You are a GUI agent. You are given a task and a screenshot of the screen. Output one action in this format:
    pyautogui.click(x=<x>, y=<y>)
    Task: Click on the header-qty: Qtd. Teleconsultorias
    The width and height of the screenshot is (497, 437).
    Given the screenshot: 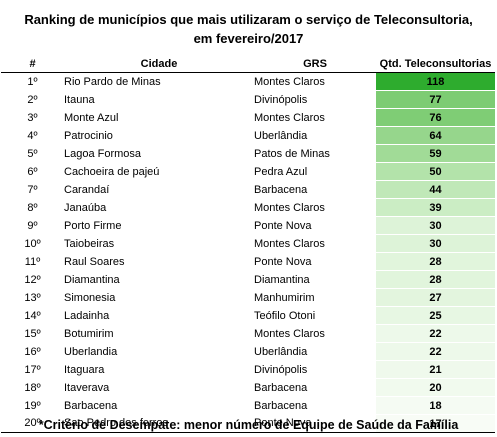 What is the action you would take?
    pyautogui.click(x=435, y=64)
    